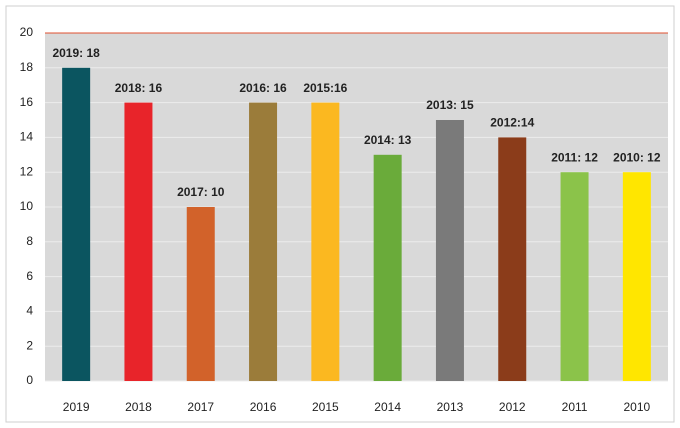  I want to click on x-tick-label: 2011, so click(575, 407).